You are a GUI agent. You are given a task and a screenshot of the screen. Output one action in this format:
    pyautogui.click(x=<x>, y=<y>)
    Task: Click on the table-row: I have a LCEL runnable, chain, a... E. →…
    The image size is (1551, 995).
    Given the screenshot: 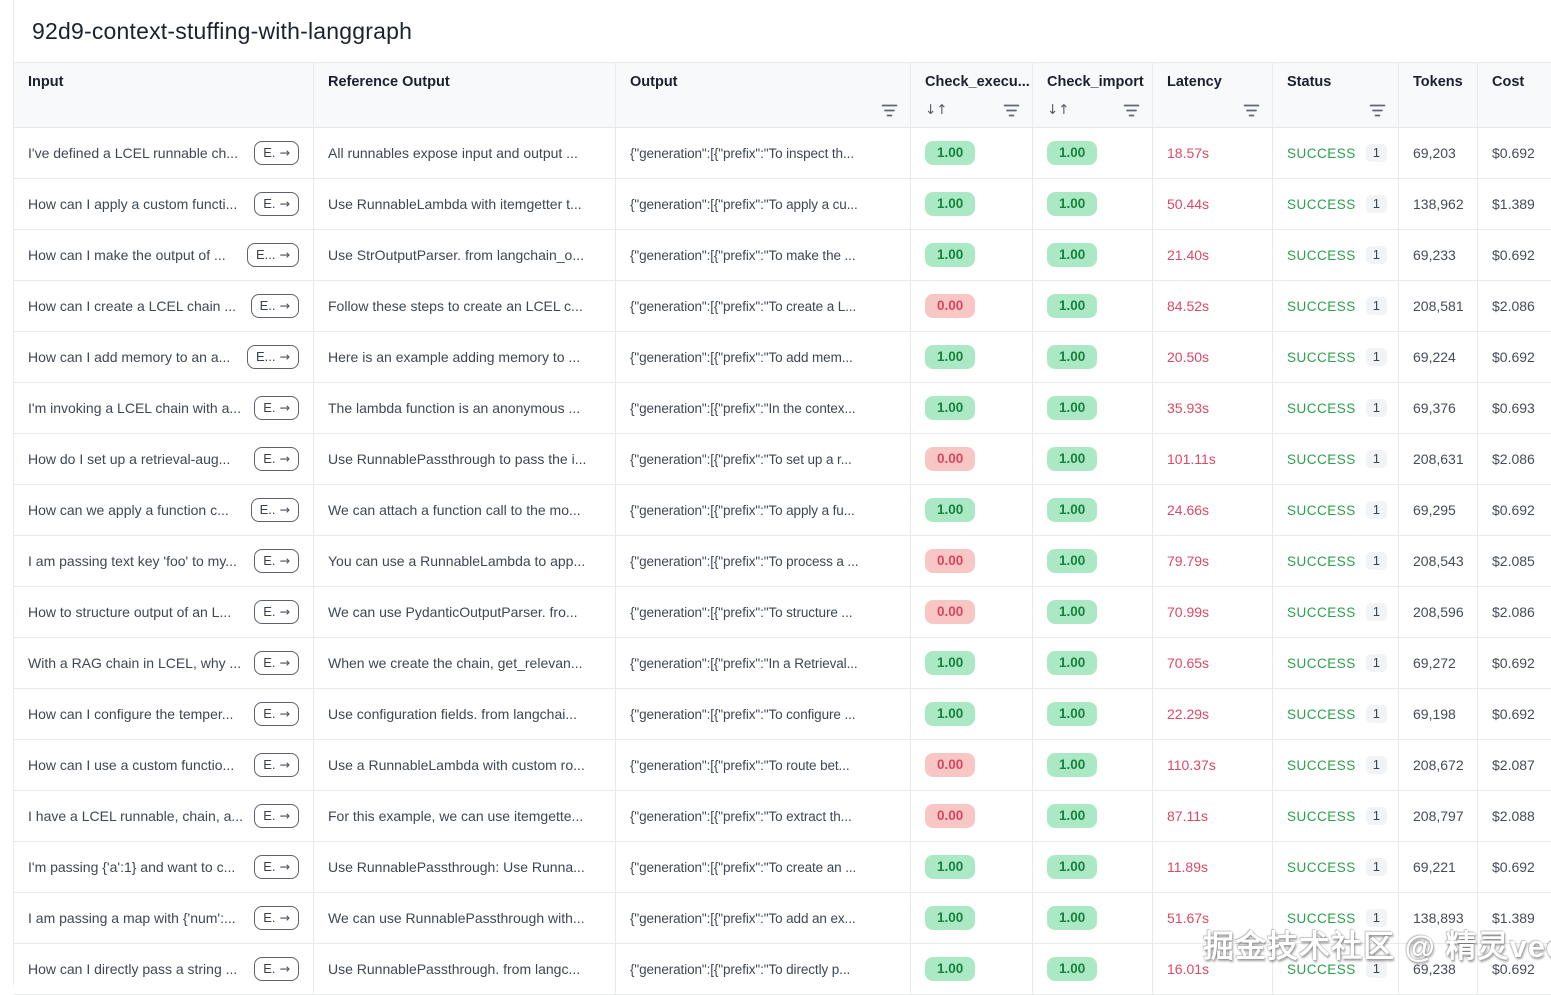 What is the action you would take?
    pyautogui.click(x=782, y=816)
    